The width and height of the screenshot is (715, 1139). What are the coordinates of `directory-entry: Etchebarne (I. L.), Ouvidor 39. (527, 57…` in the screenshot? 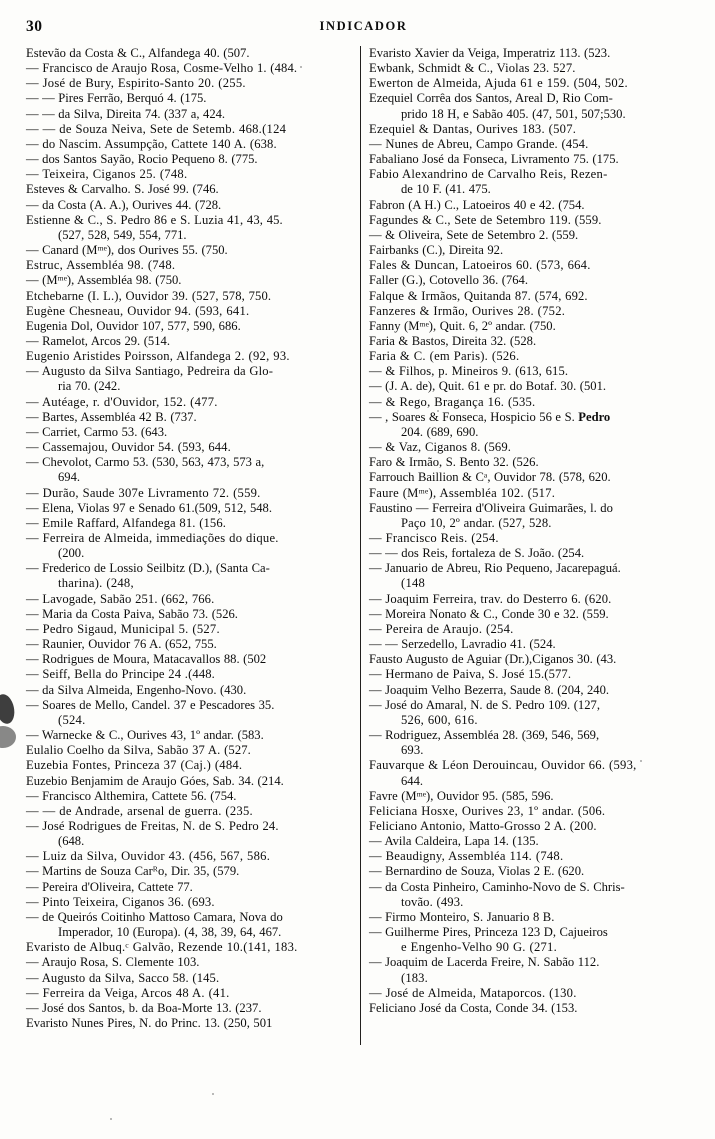 It's located at (149, 295).